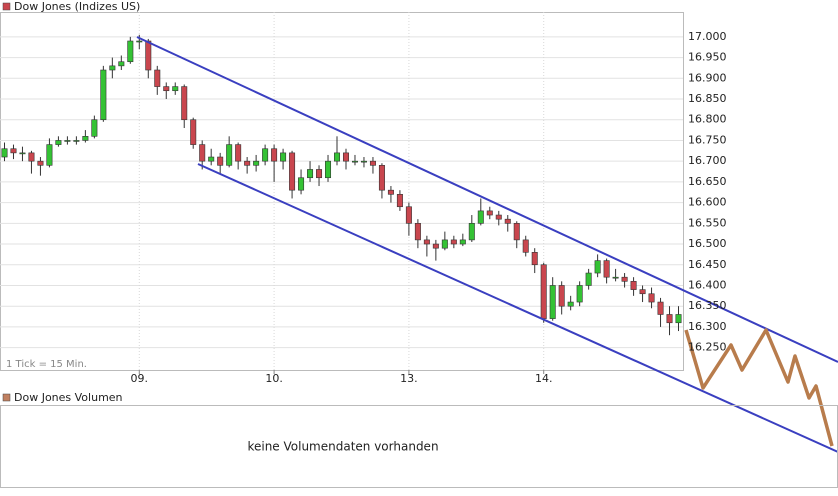 Image resolution: width=838 pixels, height=496 pixels. I want to click on y-tick-label: 16.350, so click(707, 305).